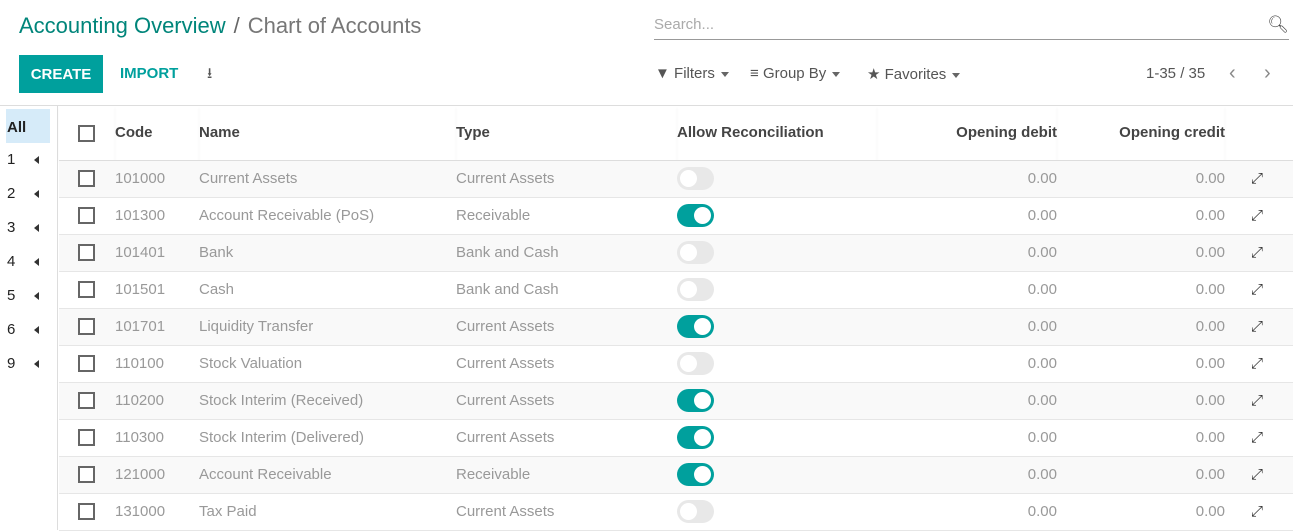 Image resolution: width=1293 pixels, height=531 pixels. Describe the element at coordinates (1176, 73) in the screenshot. I see `pager-value: 1-35 / 35` at that location.